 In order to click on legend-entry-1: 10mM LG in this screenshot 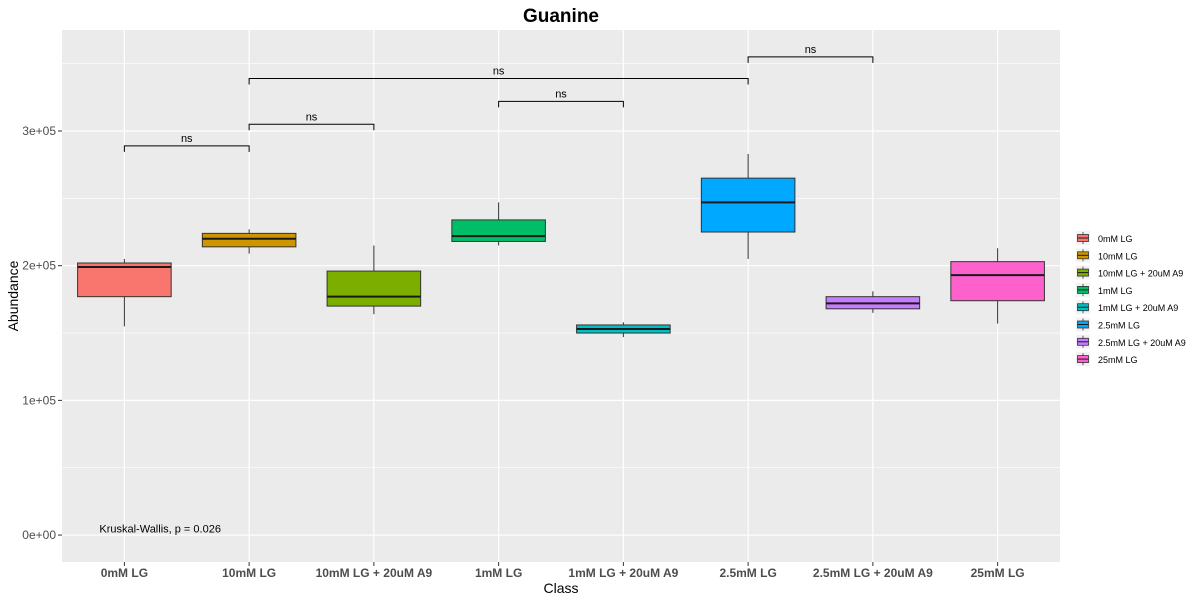, I will do `click(1107, 255)`.